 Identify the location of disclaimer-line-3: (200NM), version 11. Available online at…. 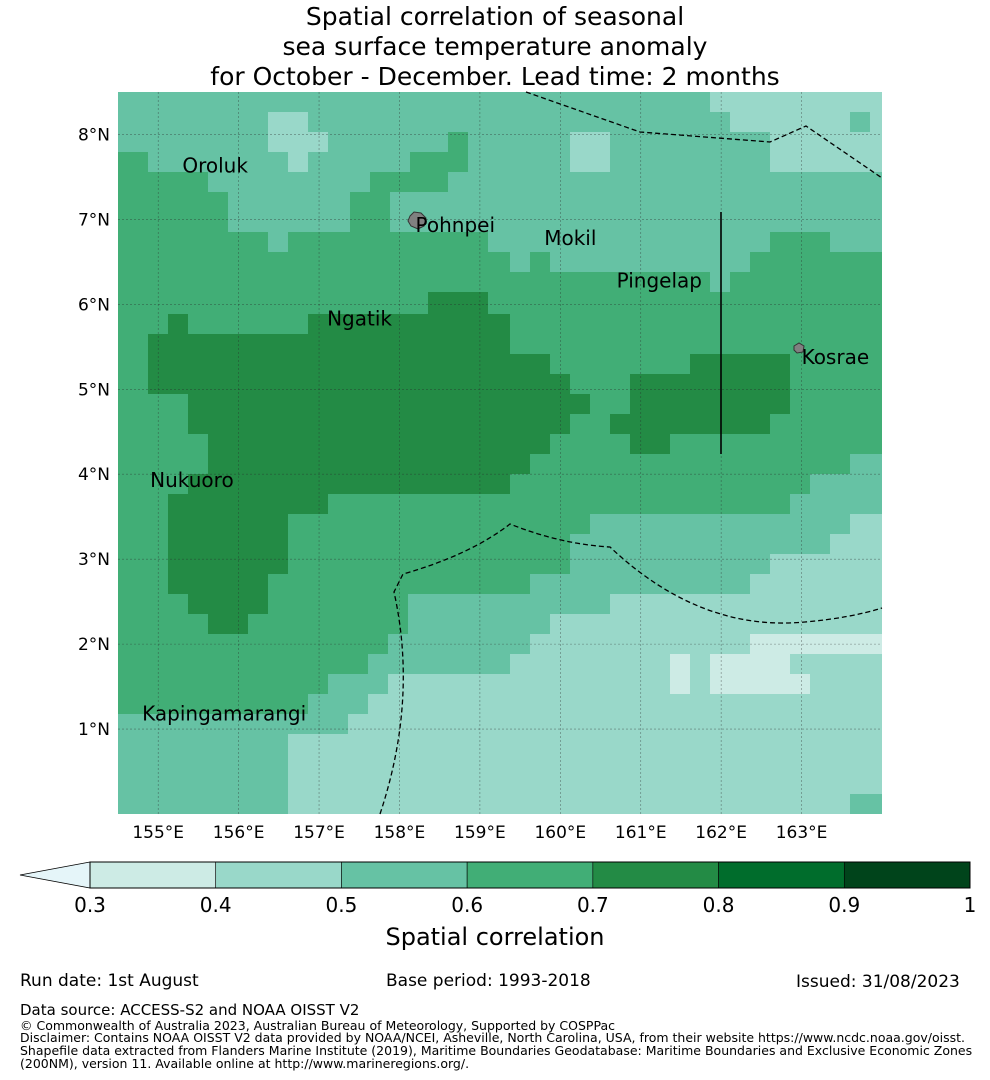
(245, 1063).